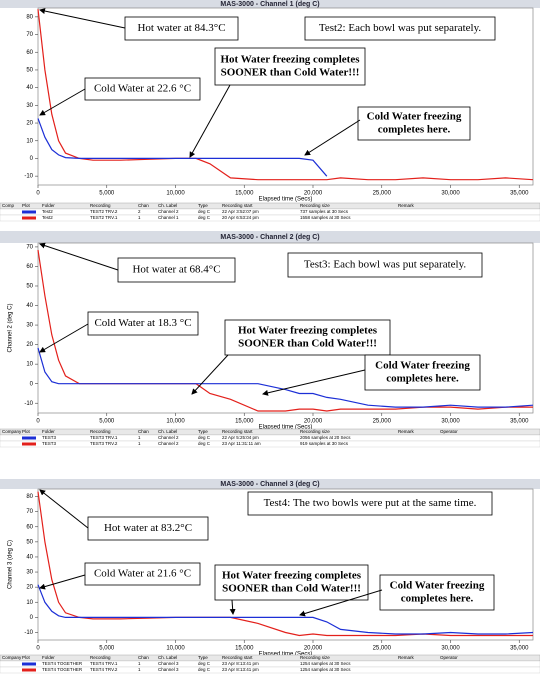  I want to click on table-cell: TEST3, so click(49, 437).